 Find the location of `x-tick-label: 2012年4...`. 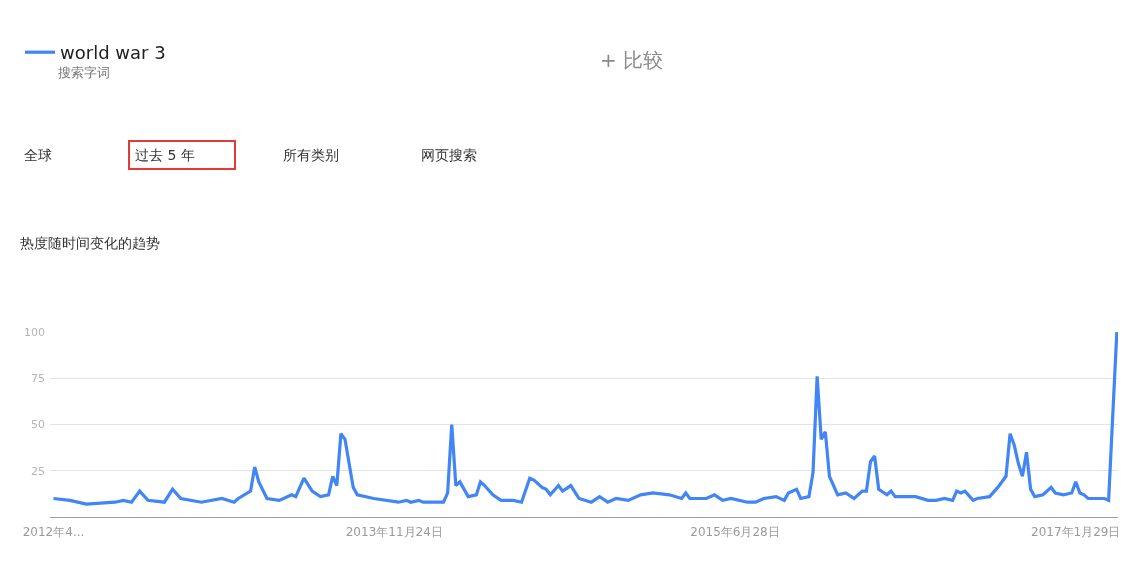

x-tick-label: 2012年4... is located at coordinates (53, 532).